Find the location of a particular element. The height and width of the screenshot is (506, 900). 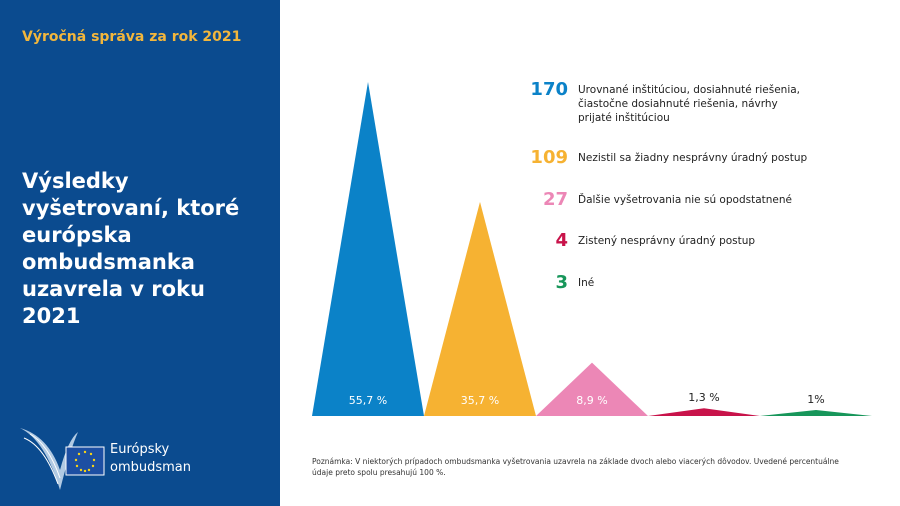

legend-entry: 4 Zistený nesprávny úradný postup is located at coordinates (690, 241).